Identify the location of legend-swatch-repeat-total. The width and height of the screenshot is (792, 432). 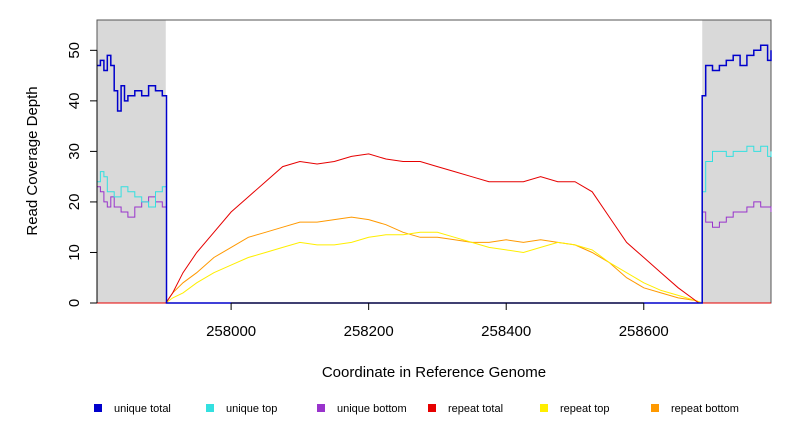
(432, 408).